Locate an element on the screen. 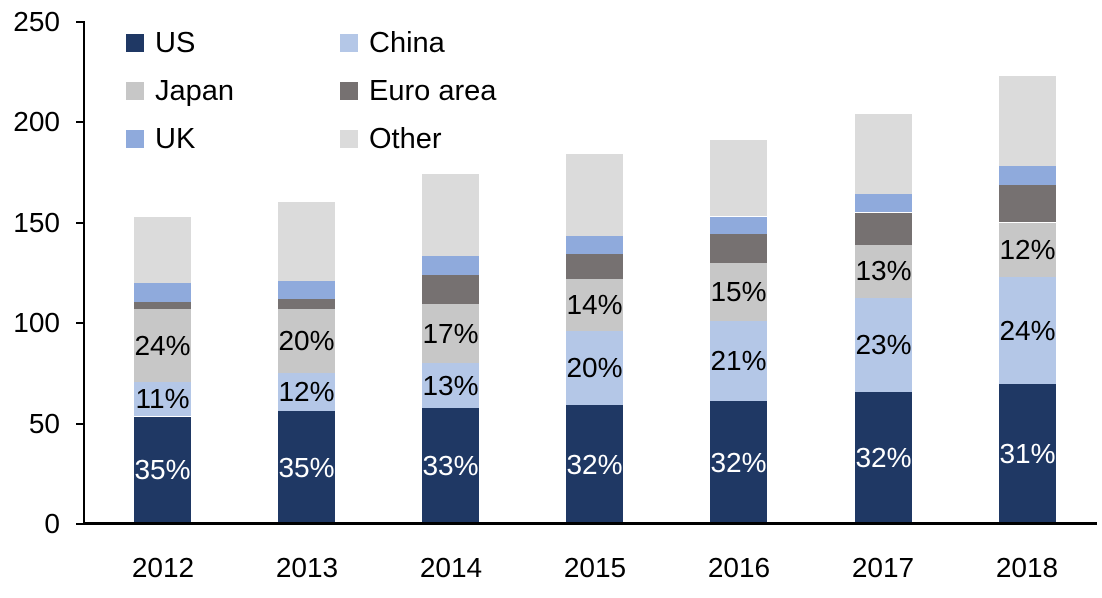  y-tick-label: 150 is located at coordinates (36, 222).